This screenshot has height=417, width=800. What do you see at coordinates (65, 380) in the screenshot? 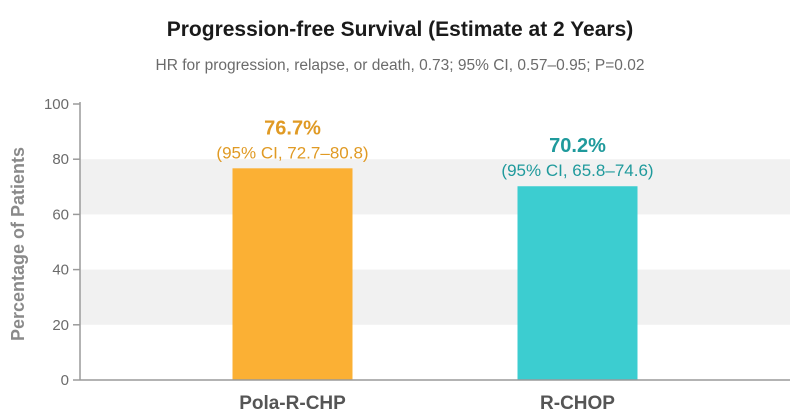
I see `y-tick-label: 0` at bounding box center [65, 380].